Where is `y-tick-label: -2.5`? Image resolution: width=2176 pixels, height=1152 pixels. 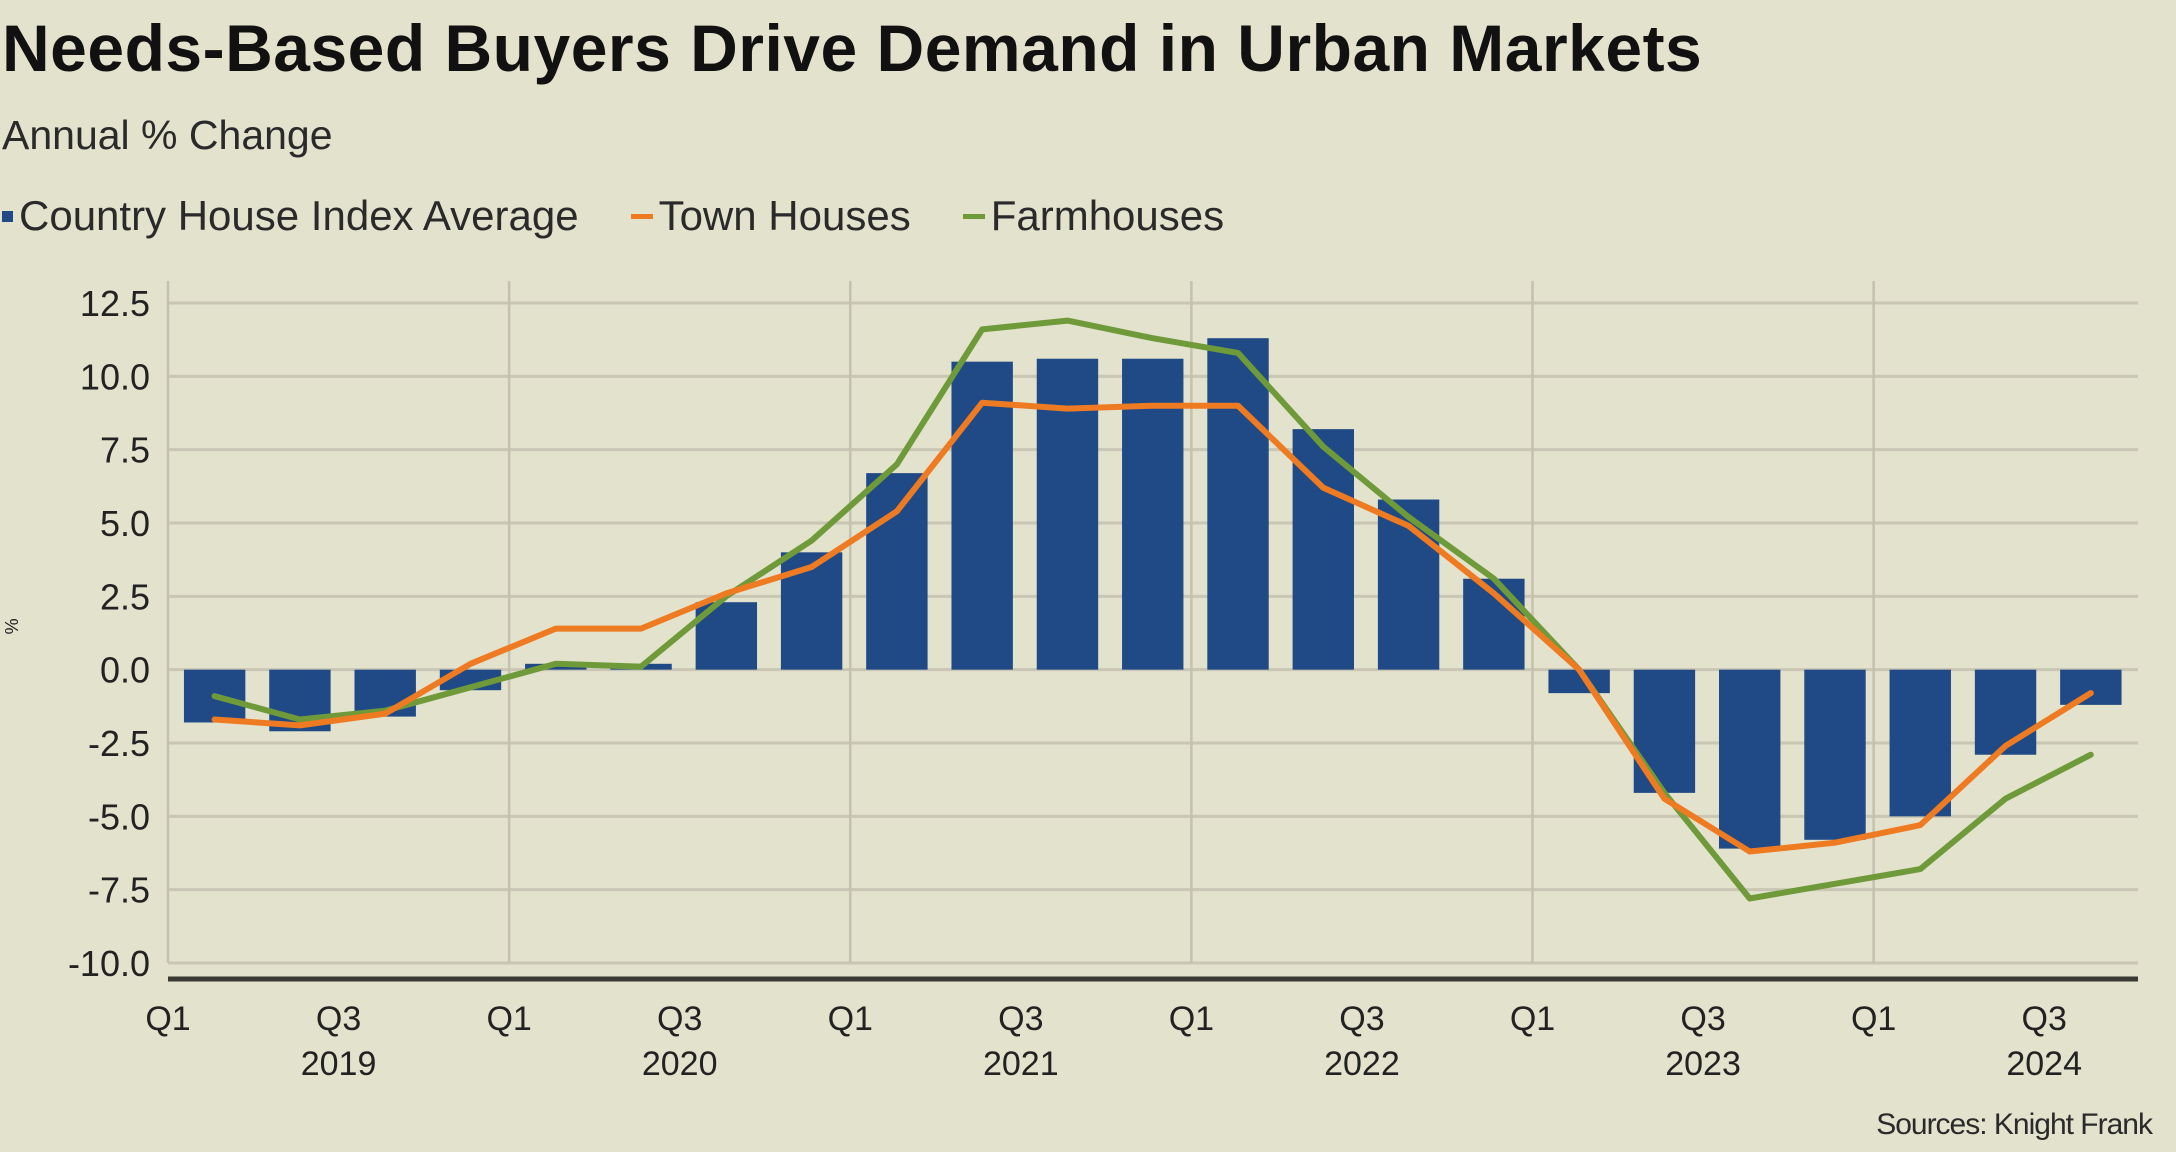
y-tick-label: -2.5 is located at coordinates (119, 743).